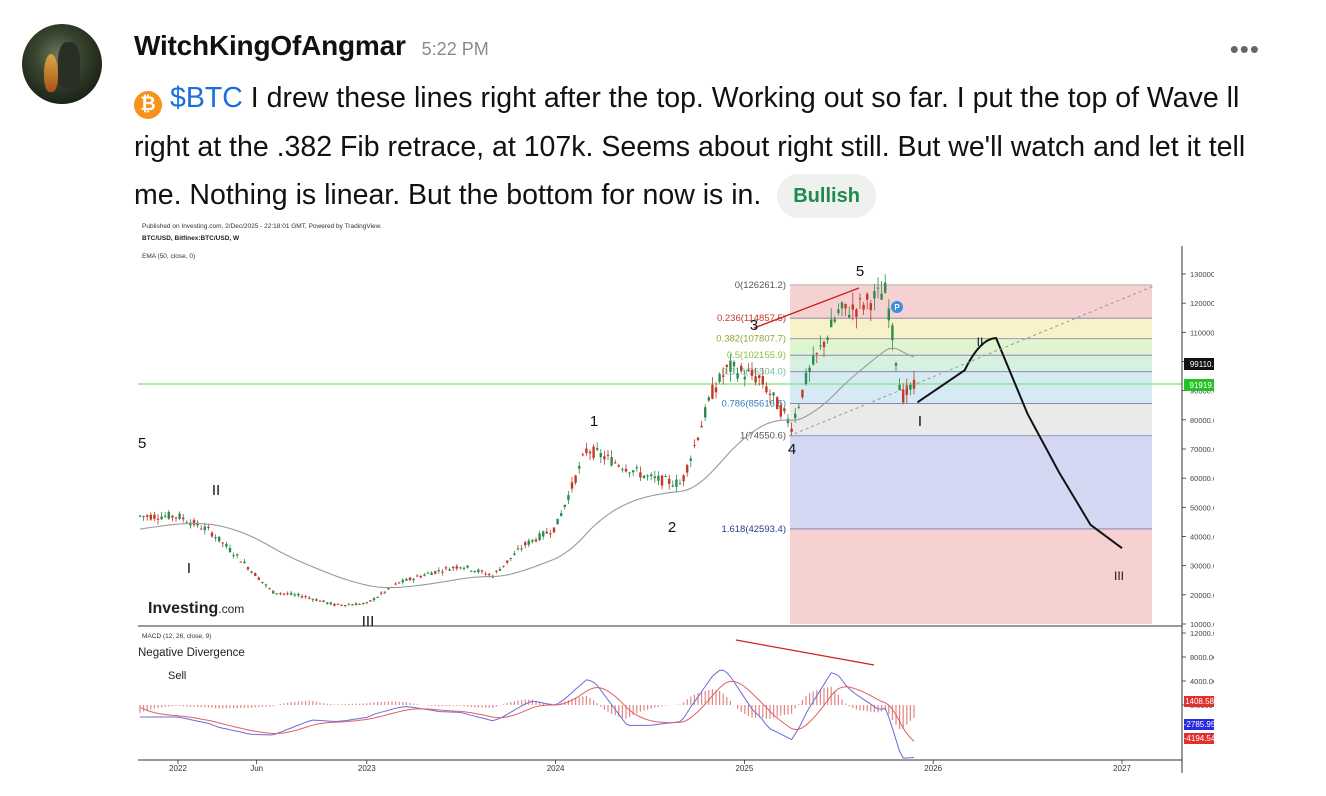  I want to click on divergence-trendline, so click(806, 308).